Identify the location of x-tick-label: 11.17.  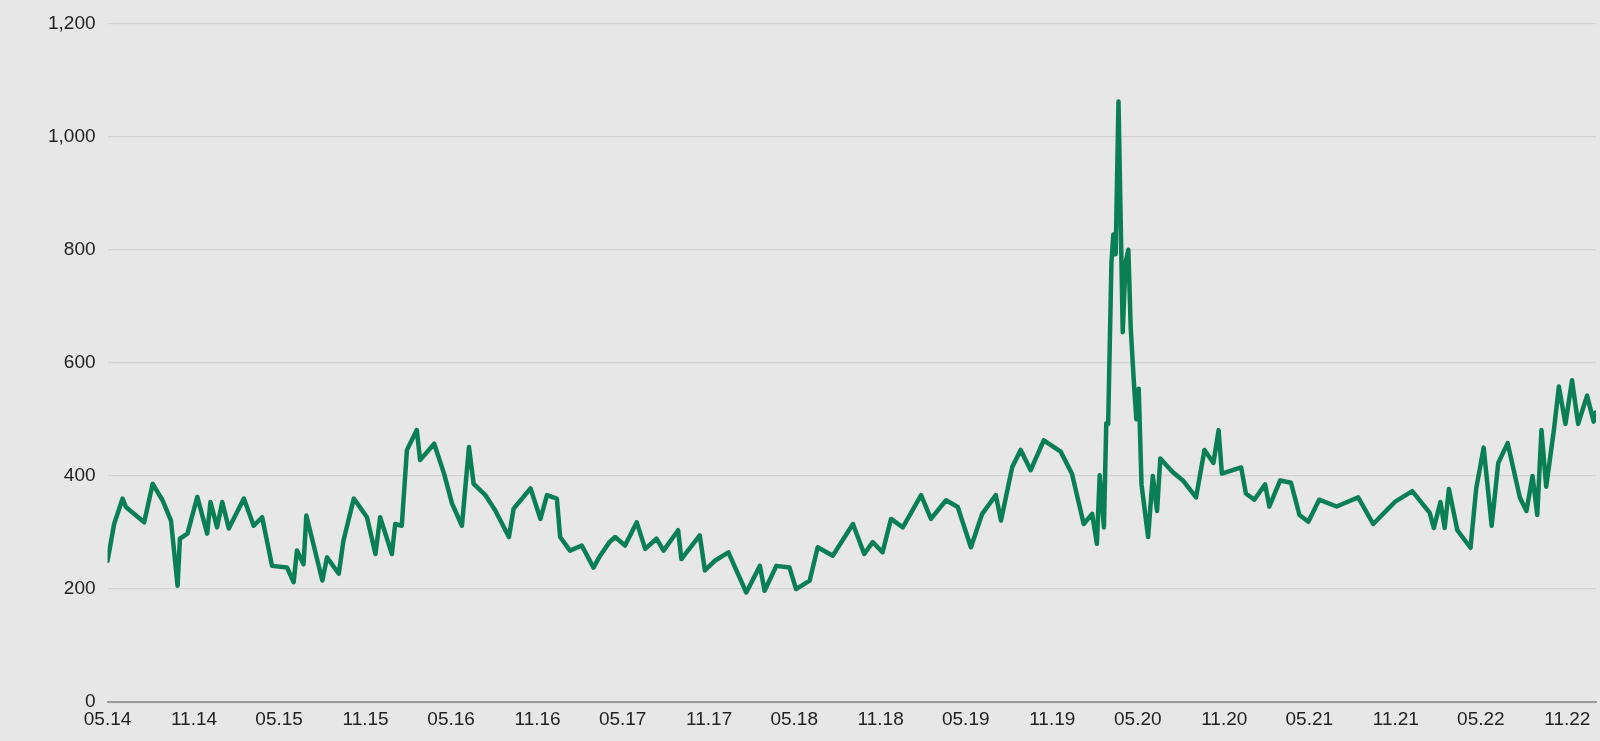
(709, 718).